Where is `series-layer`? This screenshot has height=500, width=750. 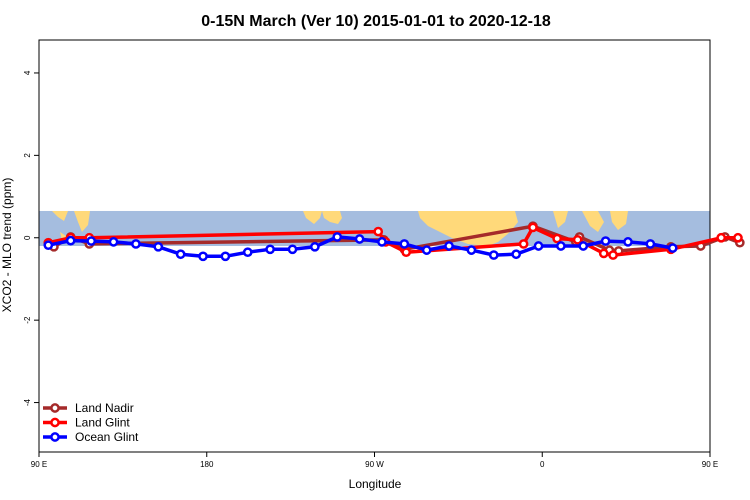 series-layer is located at coordinates (394, 241).